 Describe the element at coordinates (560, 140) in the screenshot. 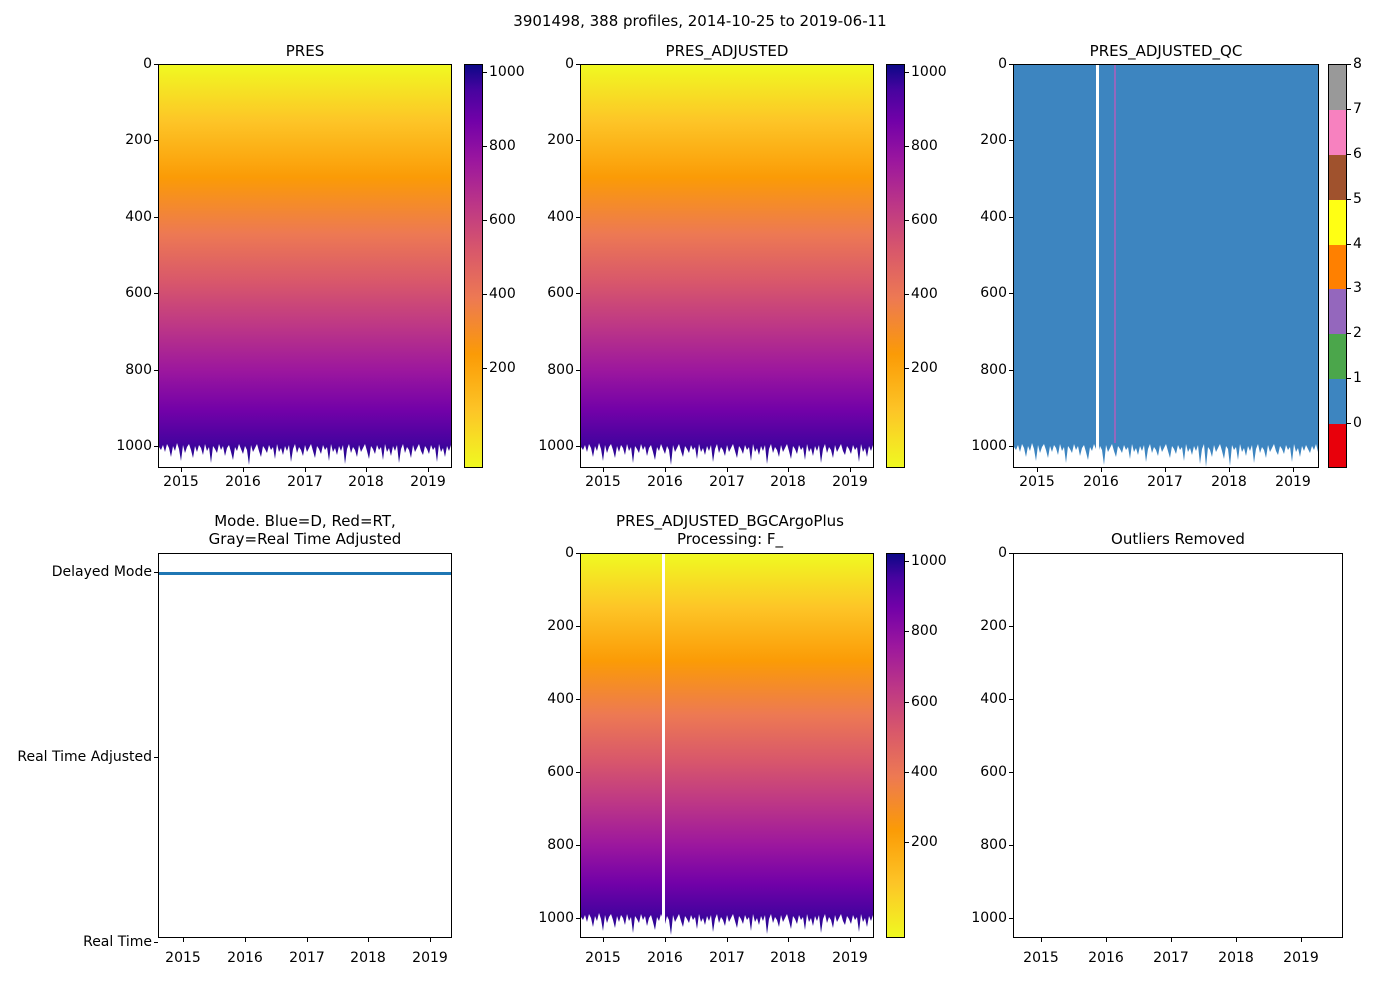

I see `pres-adjusted-ytick-200: 200` at that location.